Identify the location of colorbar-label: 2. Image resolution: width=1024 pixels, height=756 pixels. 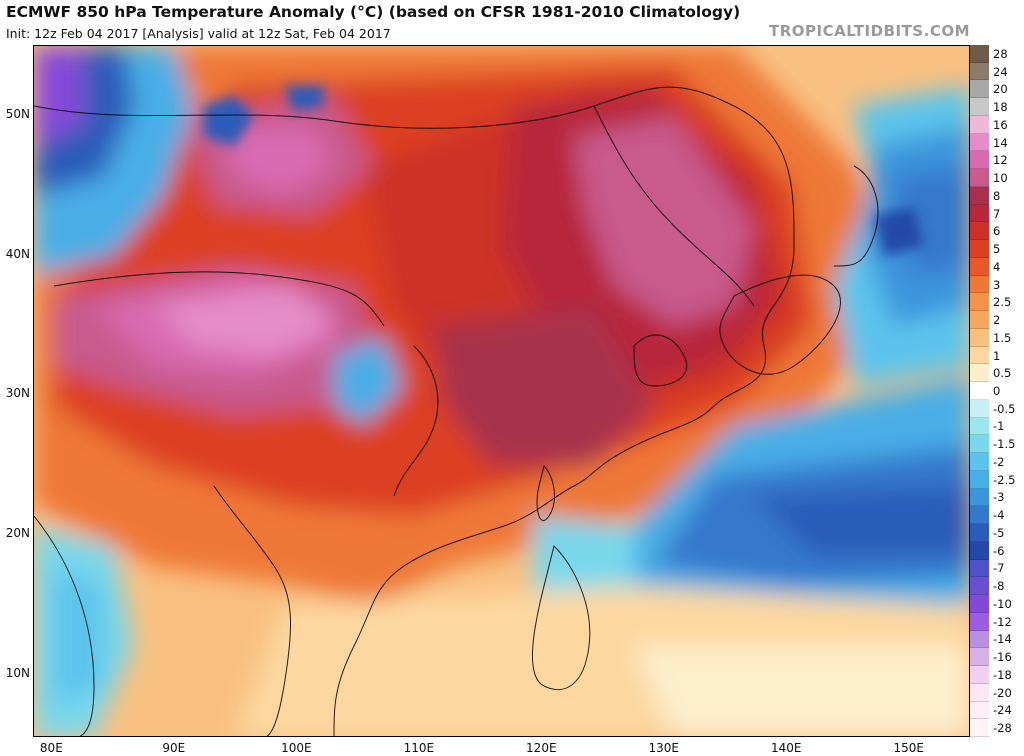
(997, 320).